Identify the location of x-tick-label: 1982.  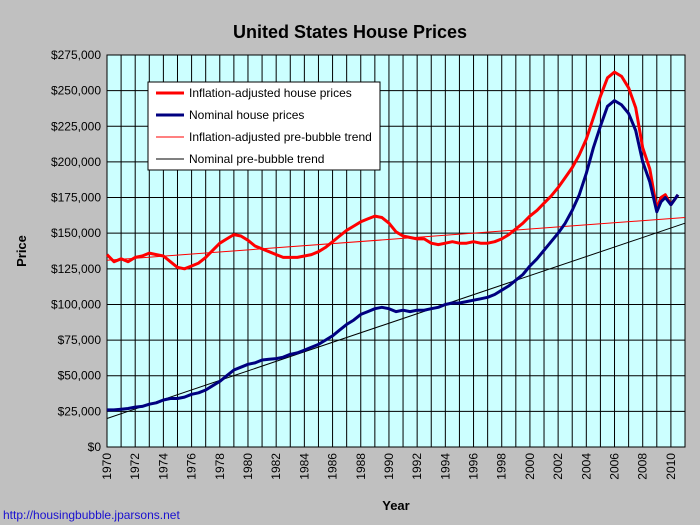
(276, 466).